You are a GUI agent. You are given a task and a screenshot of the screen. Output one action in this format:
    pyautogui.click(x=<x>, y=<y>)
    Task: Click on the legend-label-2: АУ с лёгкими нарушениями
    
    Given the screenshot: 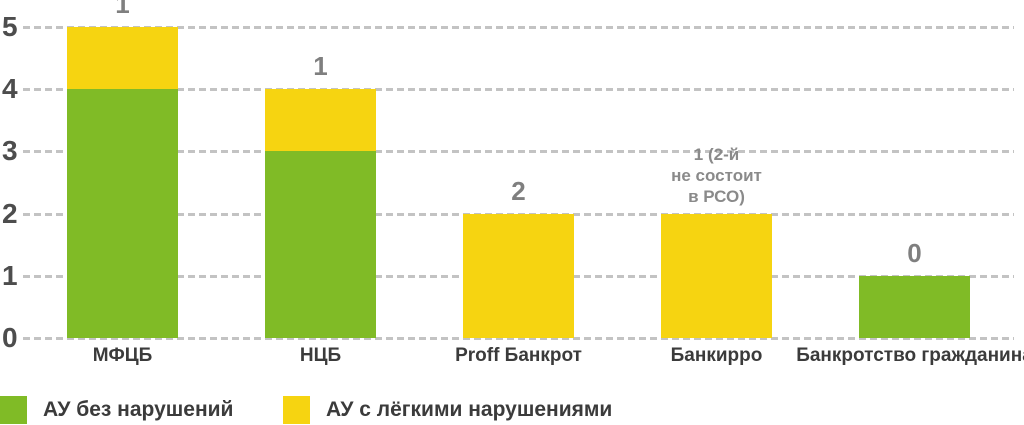 What is the action you would take?
    pyautogui.click(x=469, y=409)
    